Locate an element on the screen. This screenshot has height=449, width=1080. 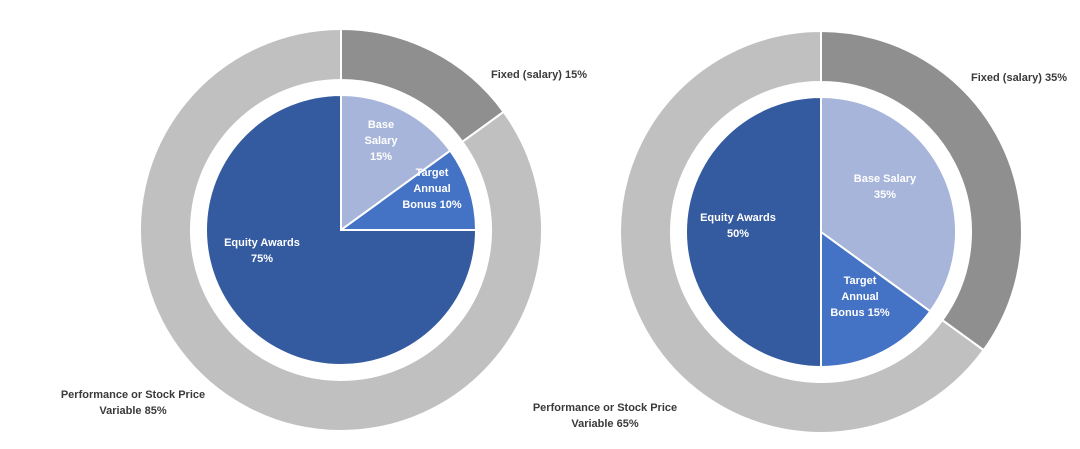
left-target-bonus-label-line-1: Target is located at coordinates (432, 173).